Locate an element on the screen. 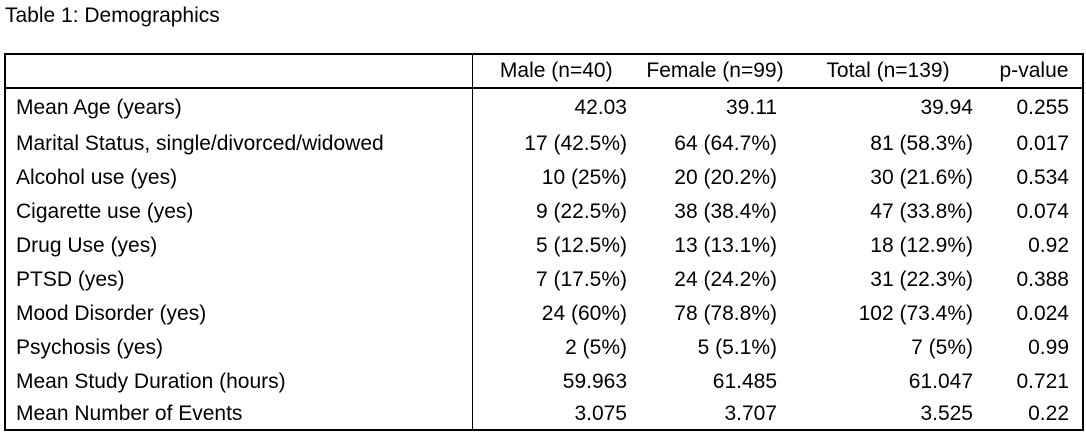  cell-pvalue: 0.074 is located at coordinates (1042, 211).